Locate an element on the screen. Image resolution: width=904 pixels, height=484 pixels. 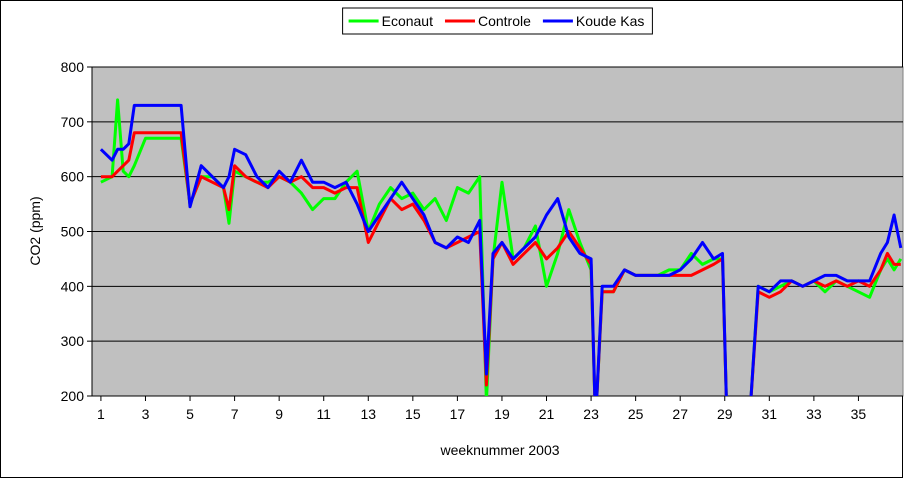
x-tick-label: 3 is located at coordinates (146, 414).